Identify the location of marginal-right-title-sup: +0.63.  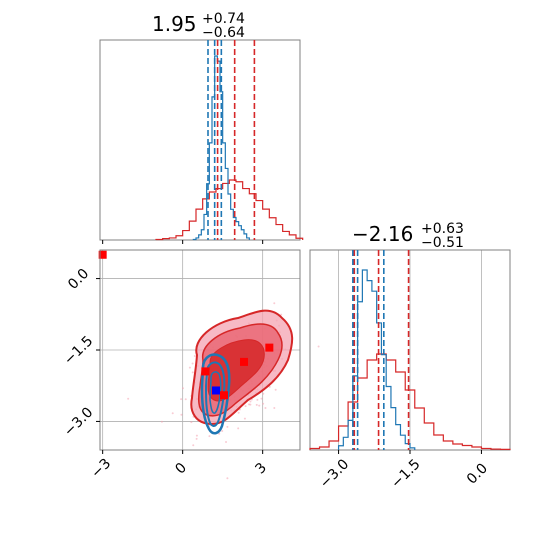
(442, 229).